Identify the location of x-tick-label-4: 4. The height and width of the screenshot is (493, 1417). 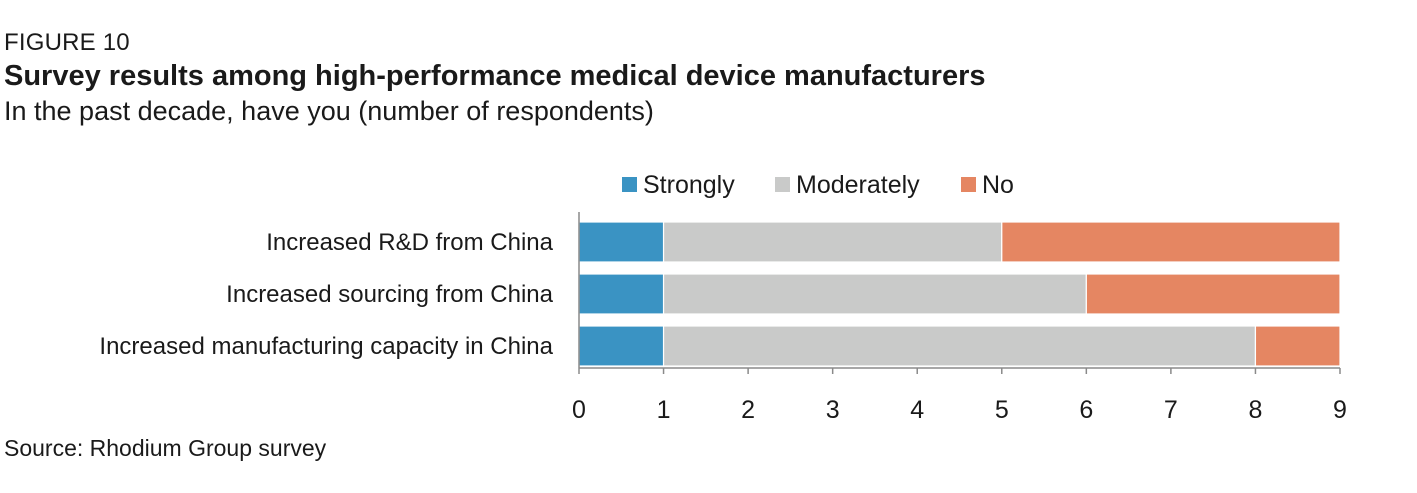
(917, 410).